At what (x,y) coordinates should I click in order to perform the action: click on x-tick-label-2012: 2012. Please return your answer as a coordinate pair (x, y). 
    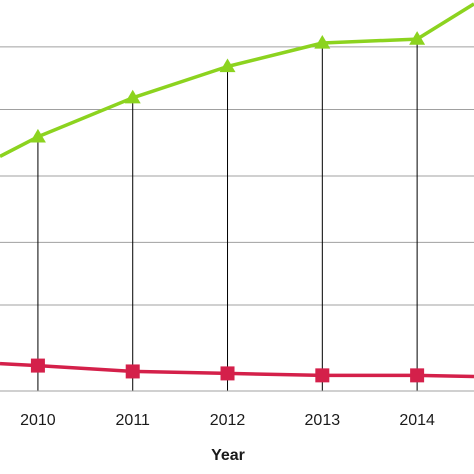
    Looking at the image, I should click on (228, 420).